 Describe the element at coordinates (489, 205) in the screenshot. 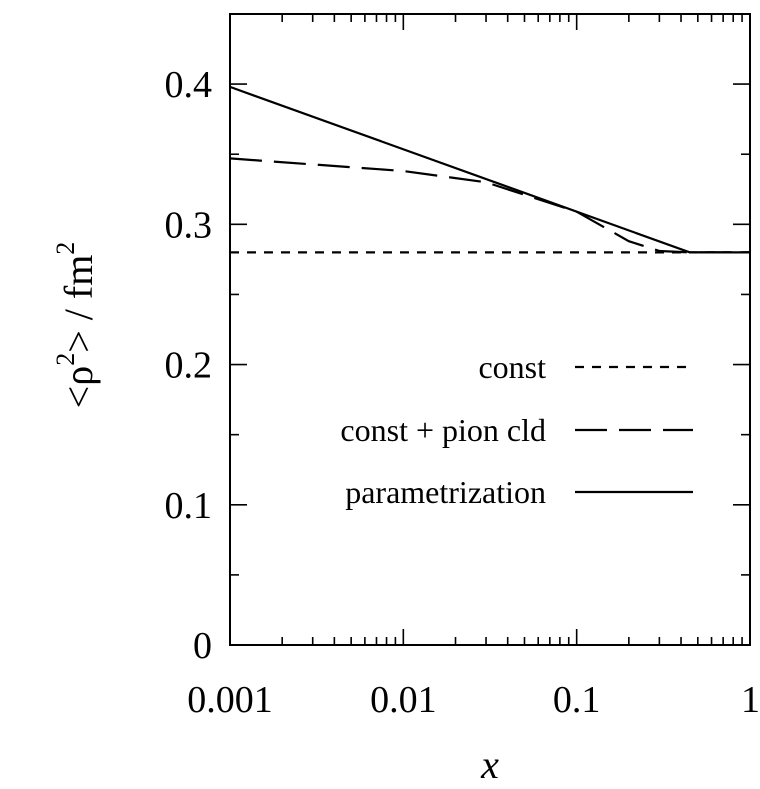

I see `series-pion-cld-line` at that location.